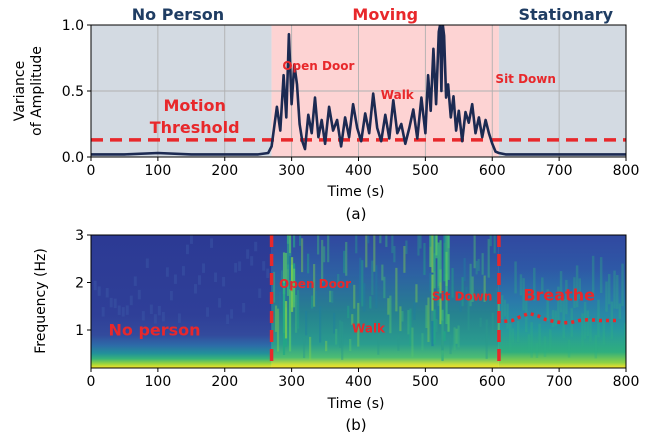  I want to click on variance-xtick-label-5: 500, so click(425, 171).